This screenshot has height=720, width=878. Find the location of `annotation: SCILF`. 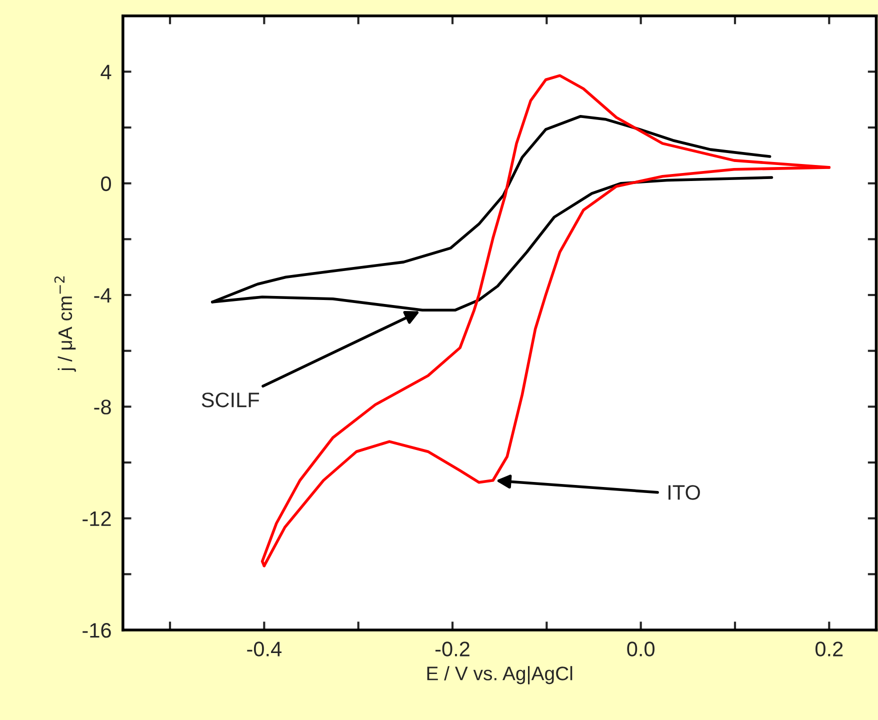

annotation: SCILF is located at coordinates (231, 400).